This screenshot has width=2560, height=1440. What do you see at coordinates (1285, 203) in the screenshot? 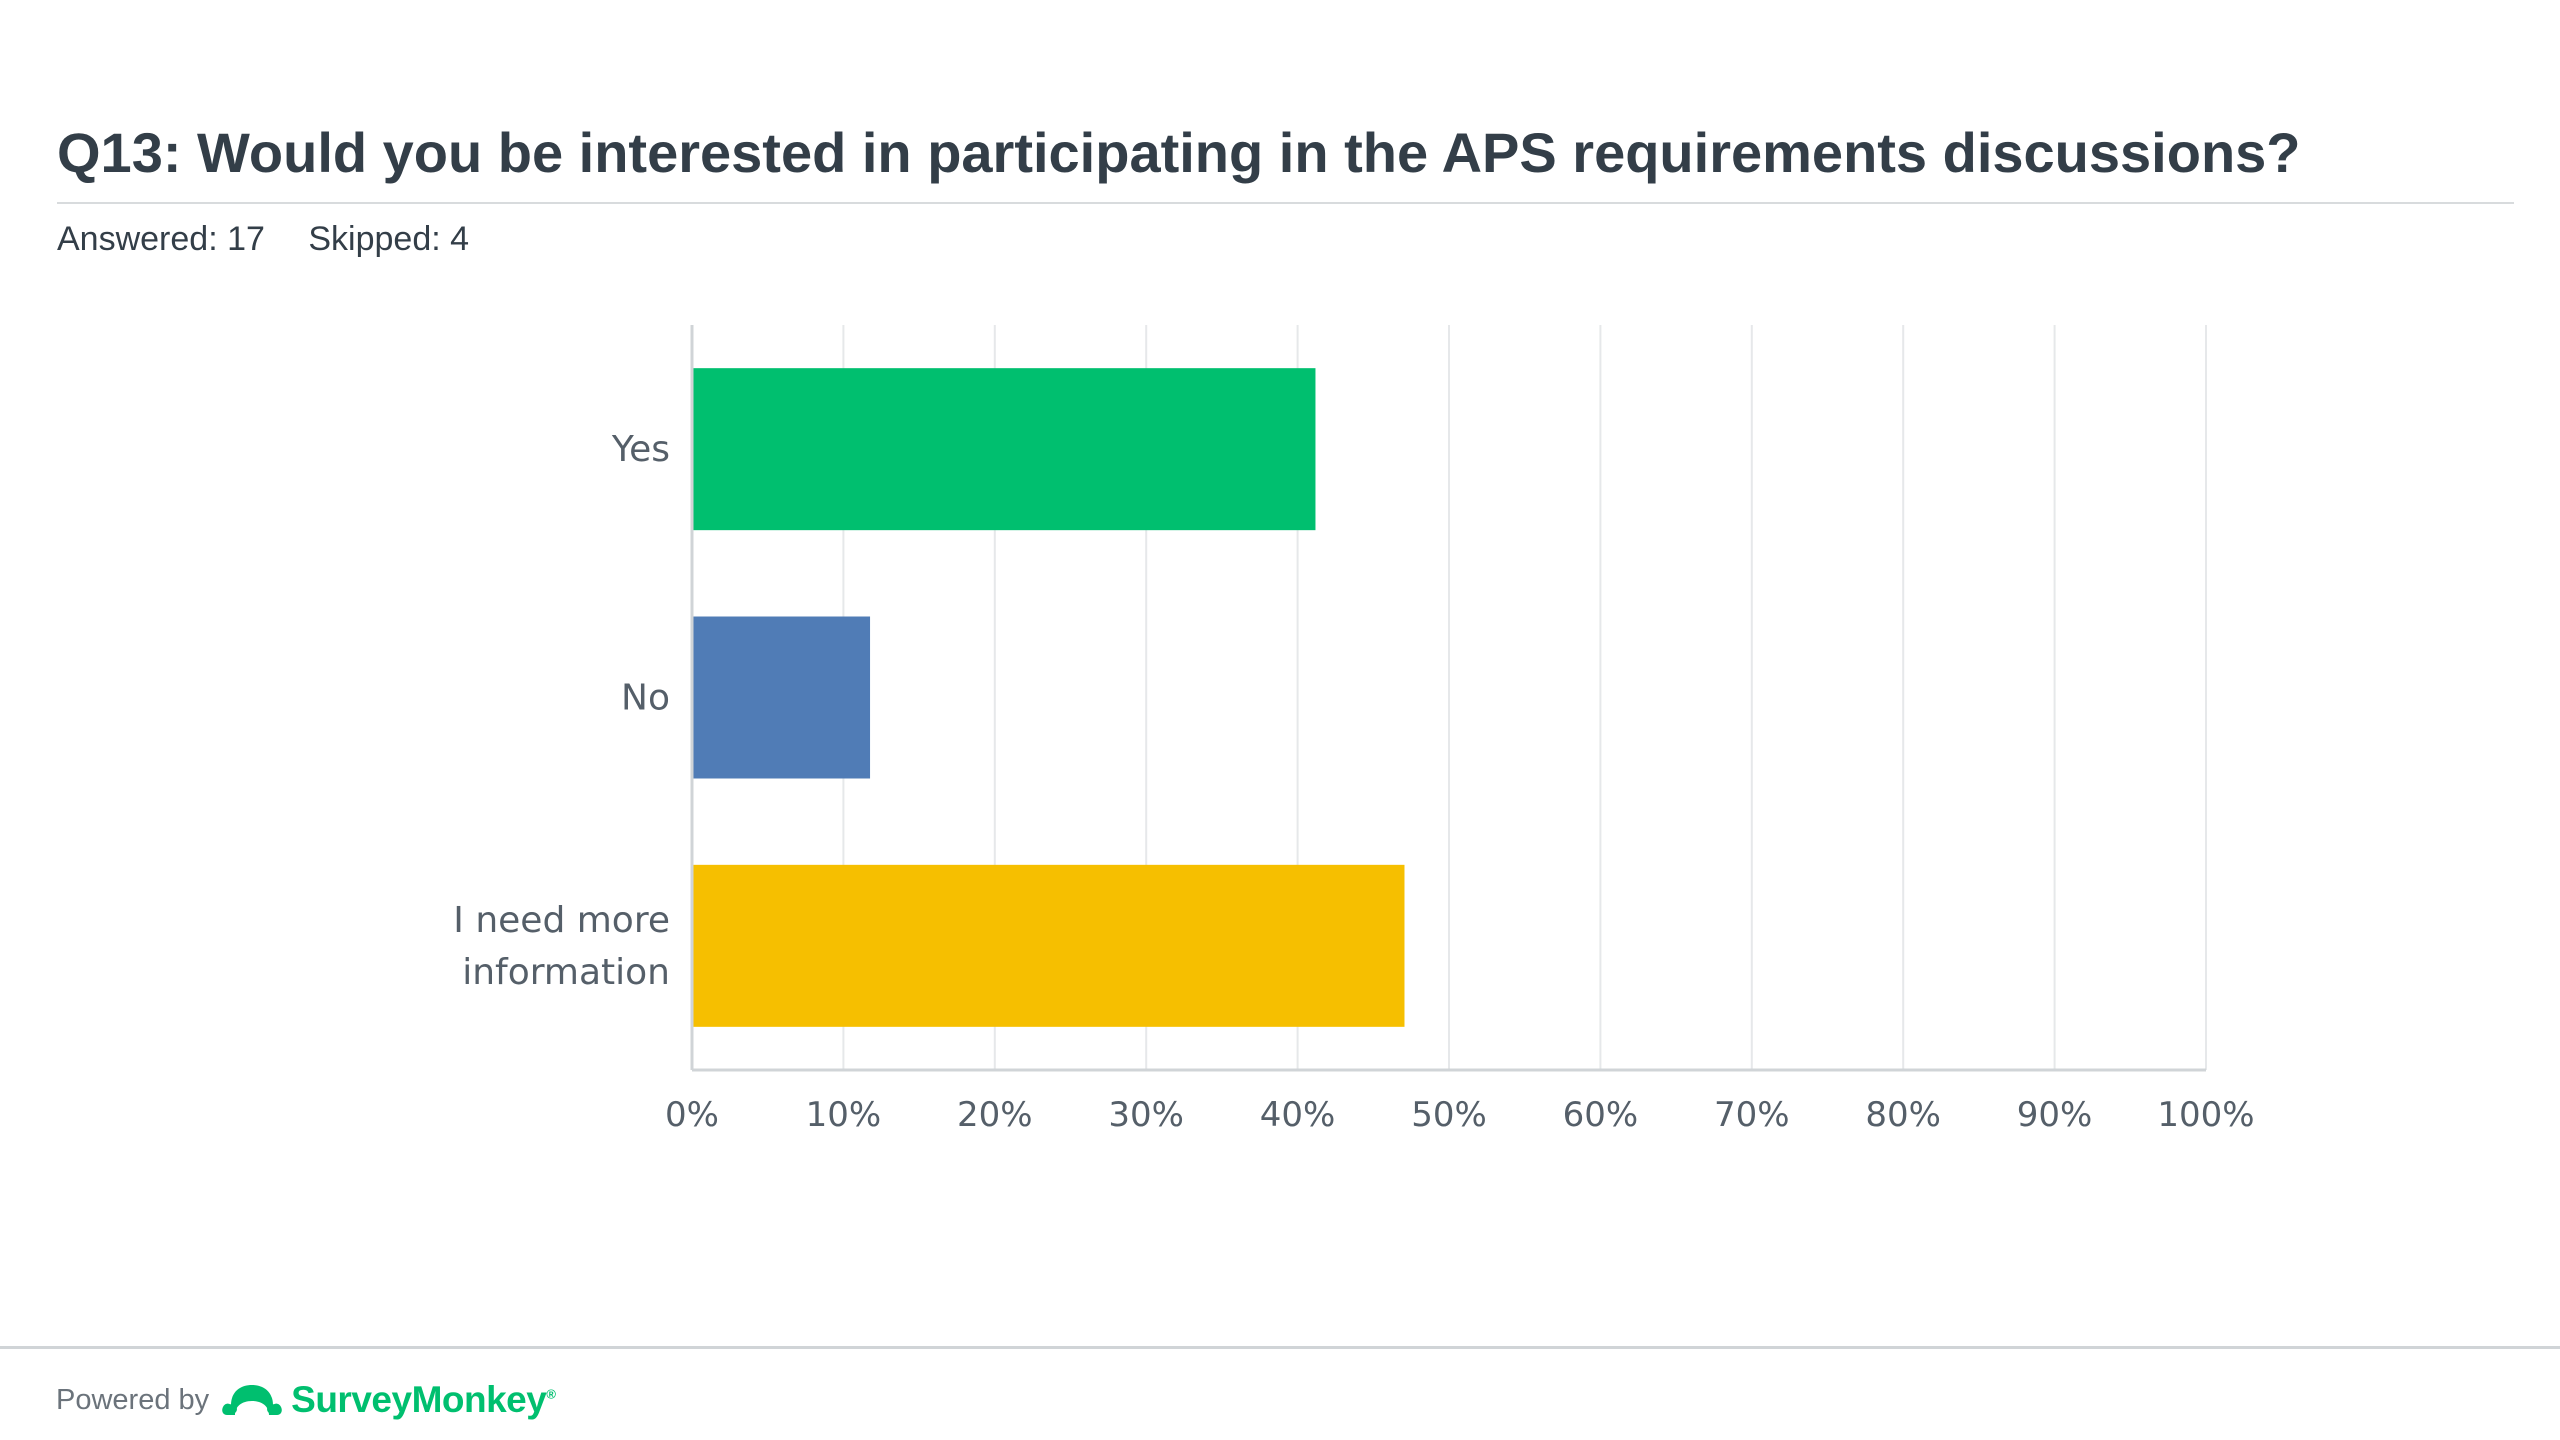
I see `title-divider` at bounding box center [1285, 203].